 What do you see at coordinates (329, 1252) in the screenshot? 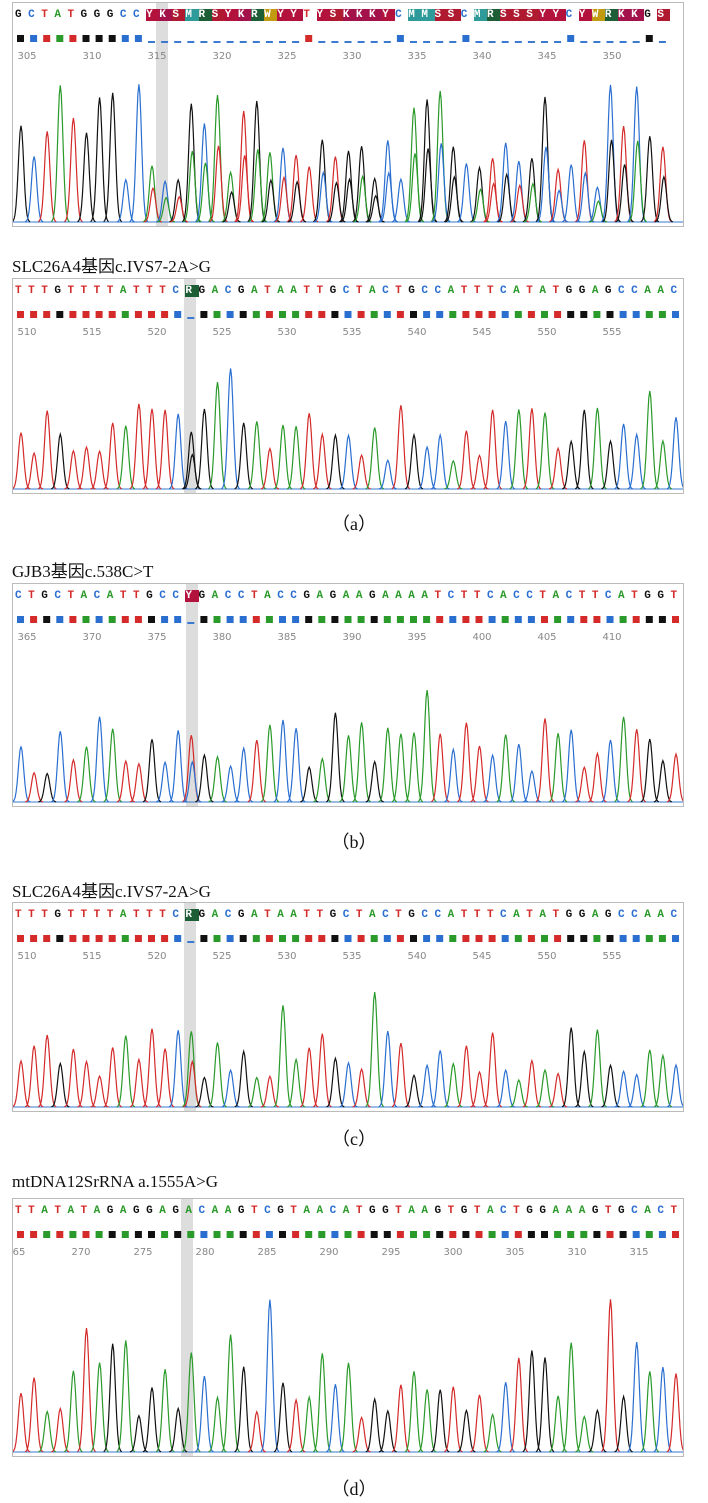
I see `position-label: 290` at bounding box center [329, 1252].